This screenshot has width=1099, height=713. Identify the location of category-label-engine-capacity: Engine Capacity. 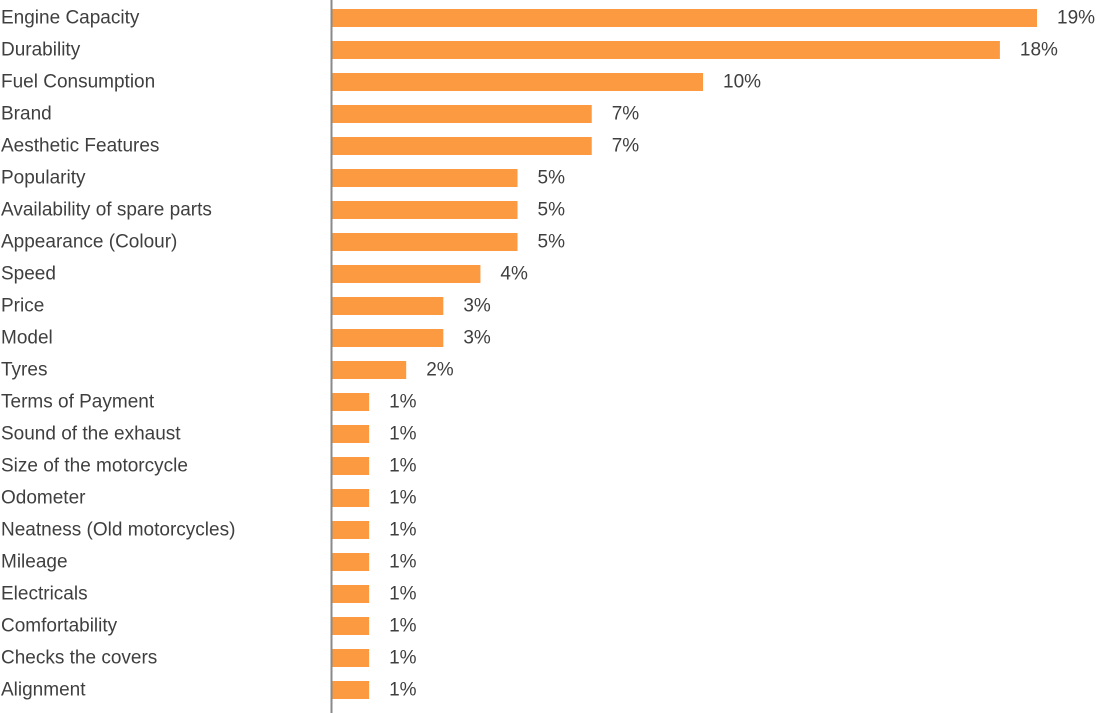
(70, 18).